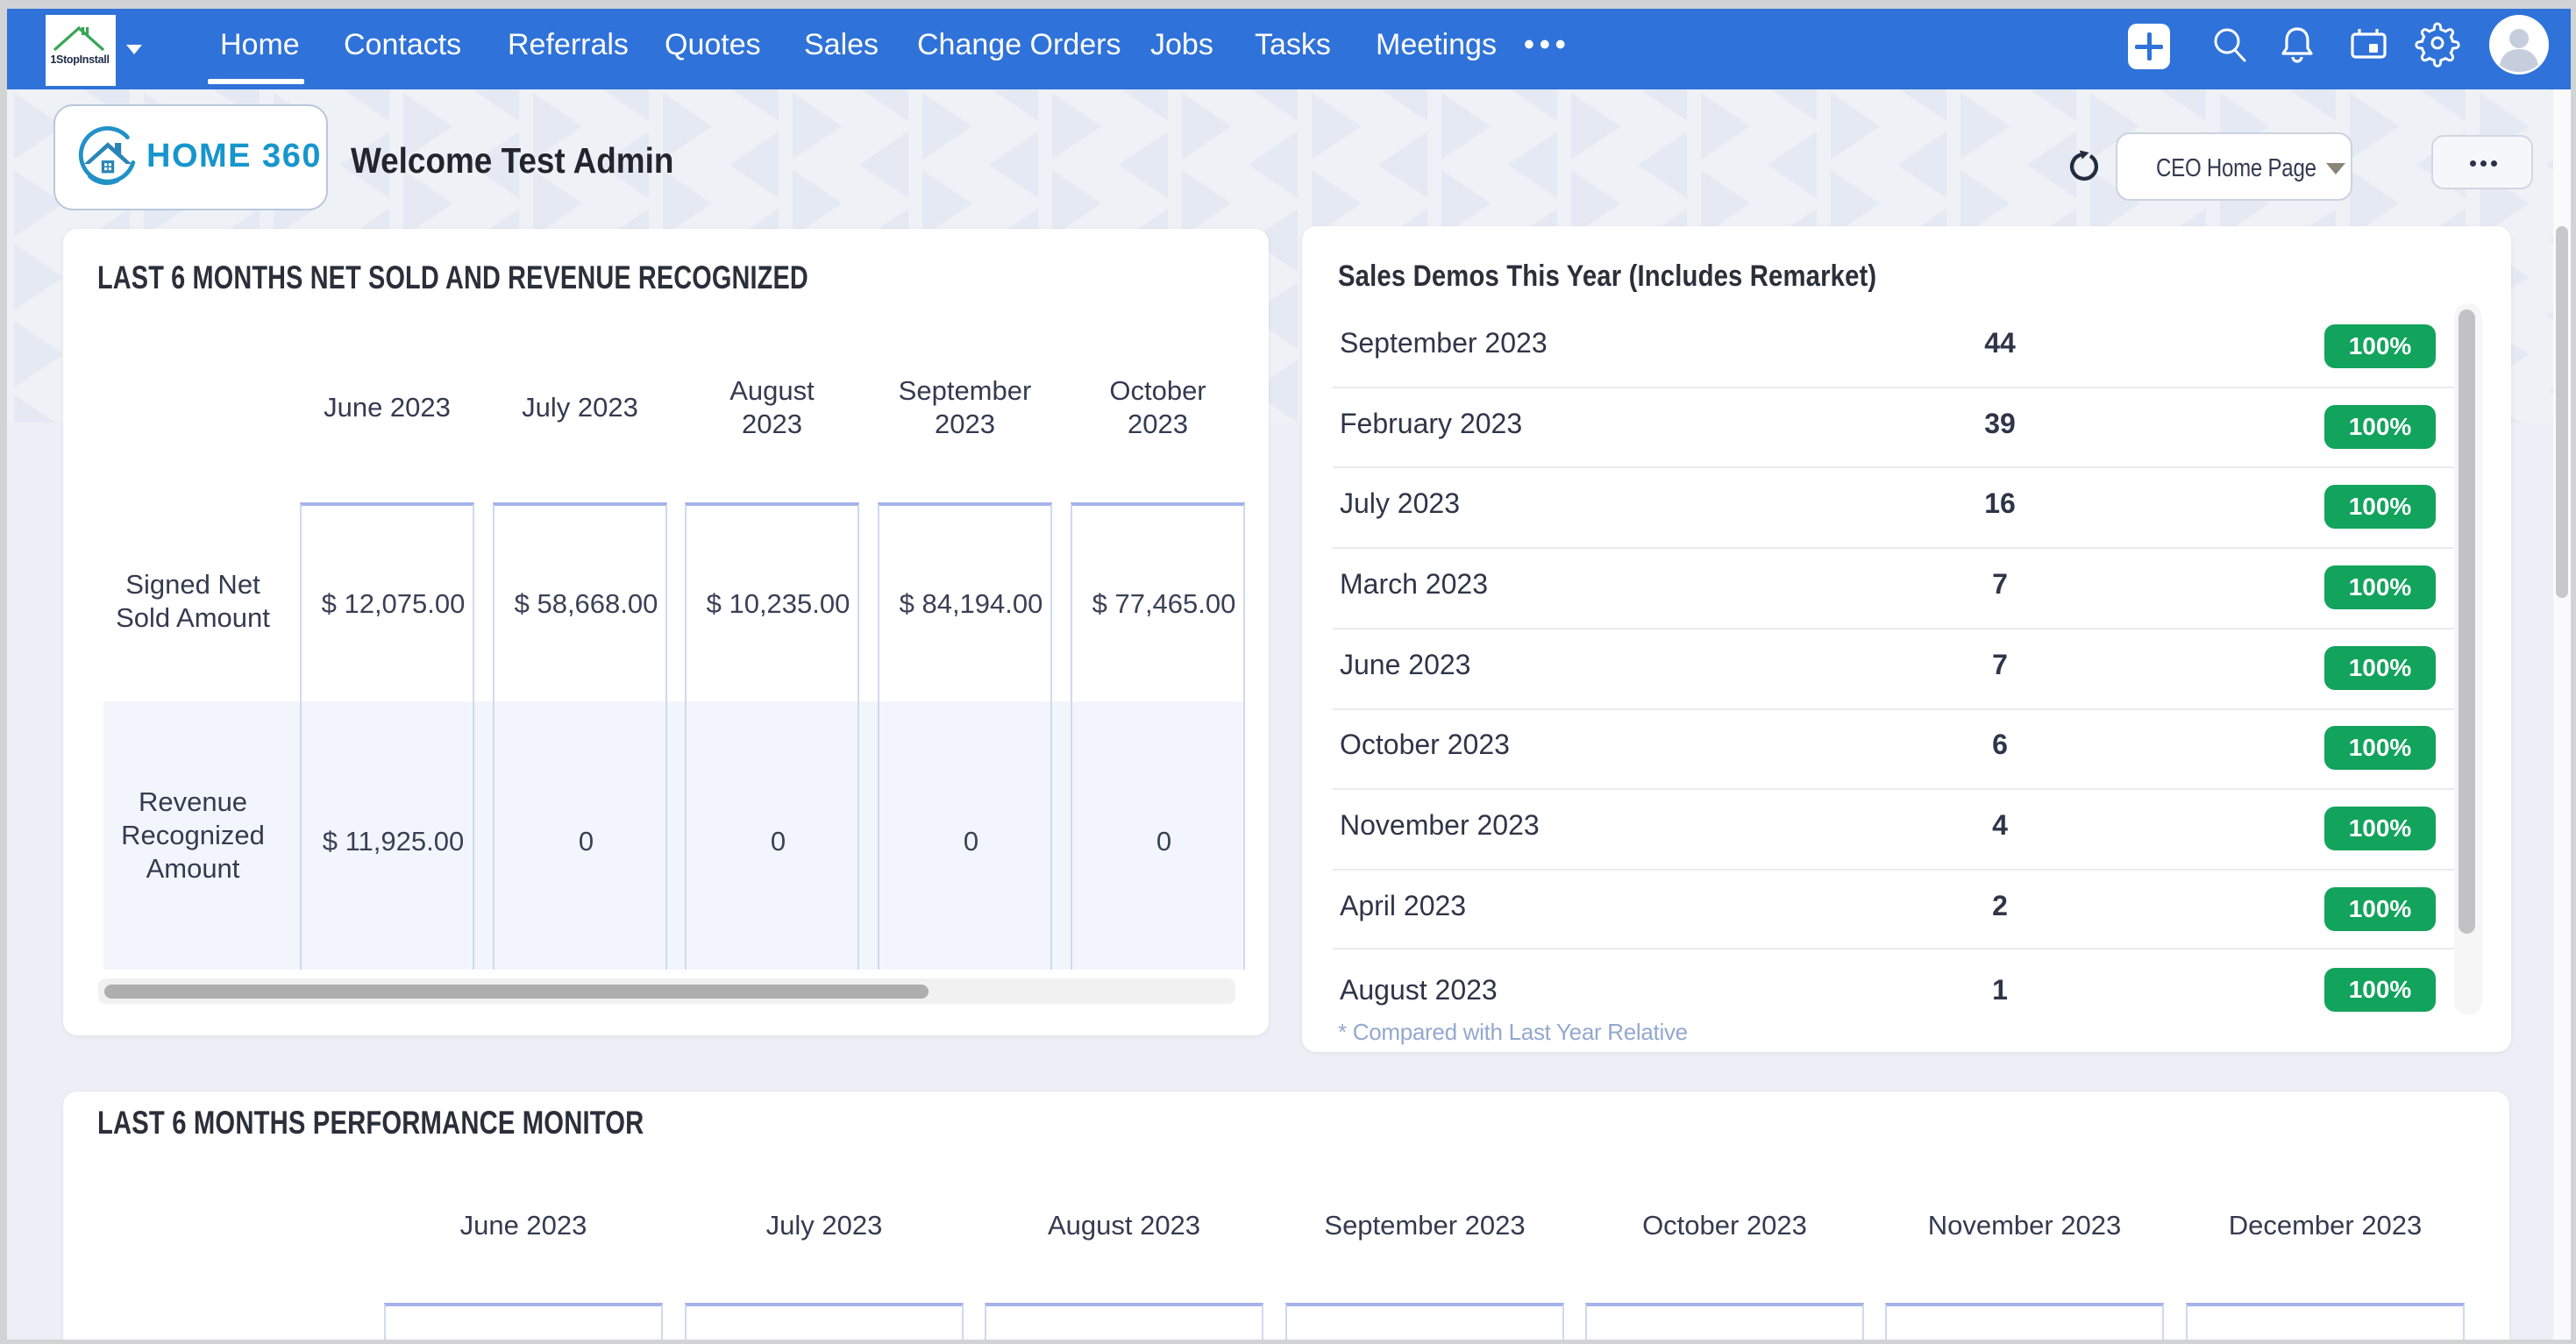  I want to click on svg-text: 1StopInstall, so click(79, 59).